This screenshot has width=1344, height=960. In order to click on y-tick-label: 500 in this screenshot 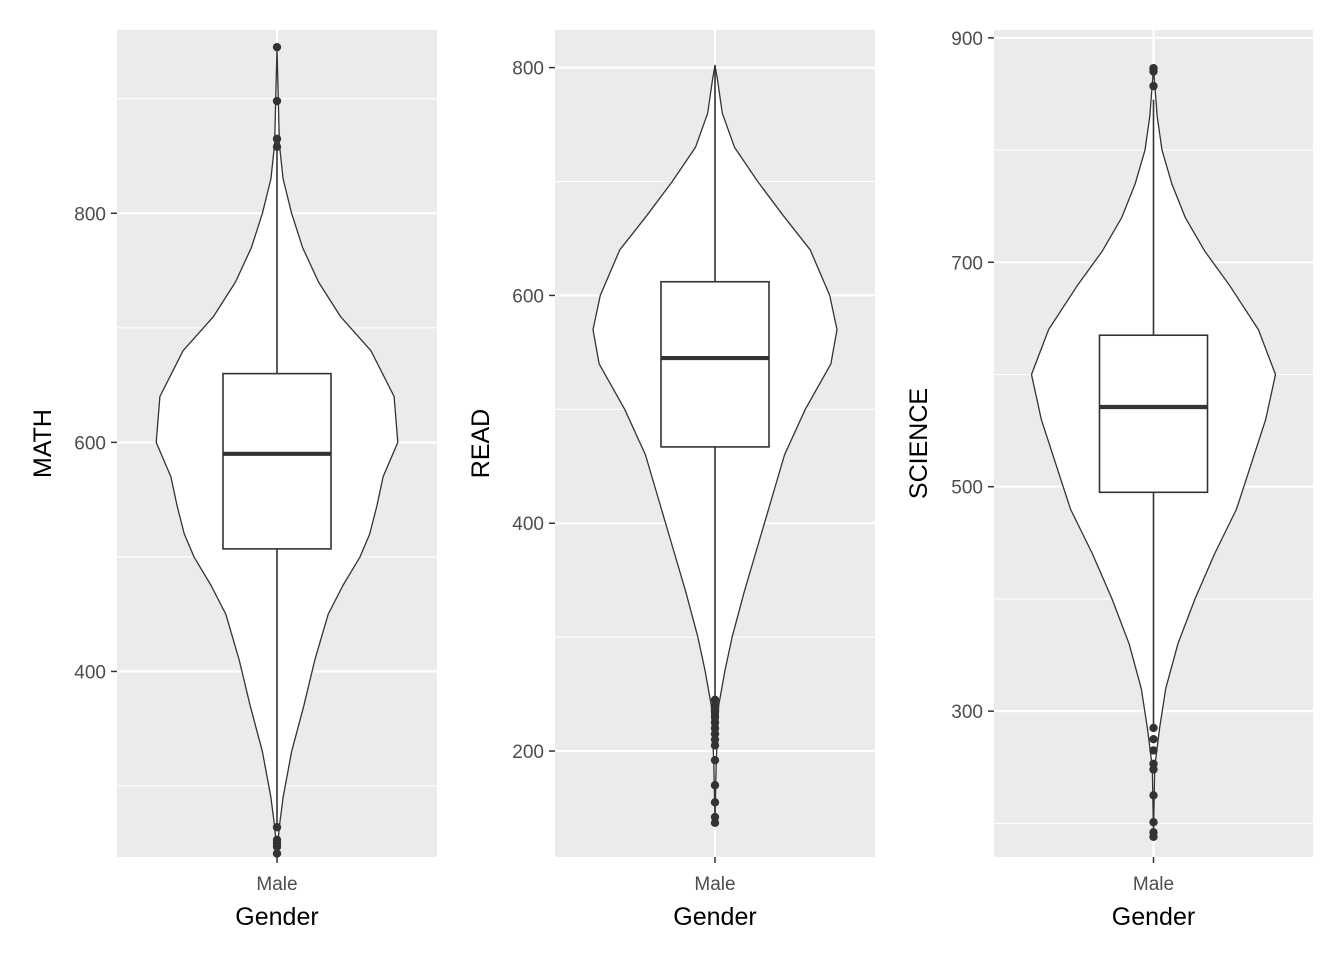, I will do `click(967, 488)`.